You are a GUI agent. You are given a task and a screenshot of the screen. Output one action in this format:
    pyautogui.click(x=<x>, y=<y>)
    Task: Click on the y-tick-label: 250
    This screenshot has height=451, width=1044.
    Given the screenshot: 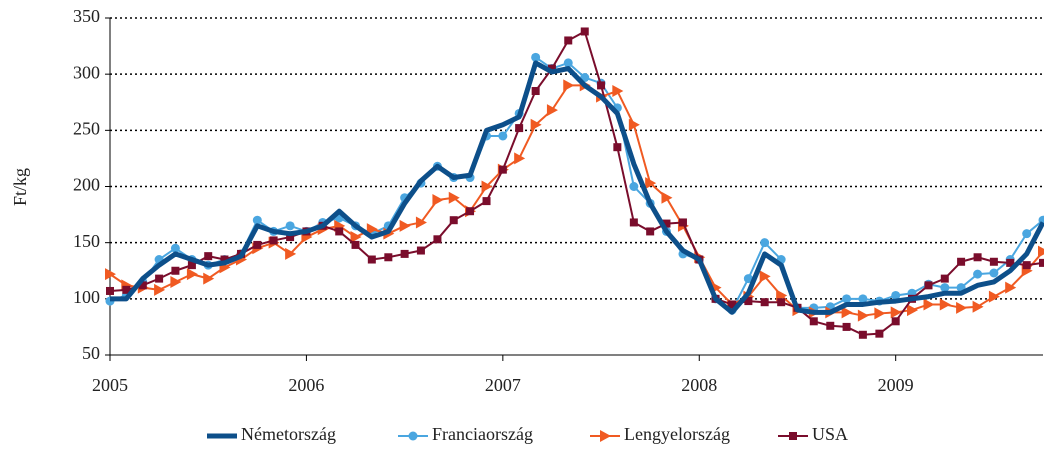 What is the action you would take?
    pyautogui.click(x=86, y=128)
    